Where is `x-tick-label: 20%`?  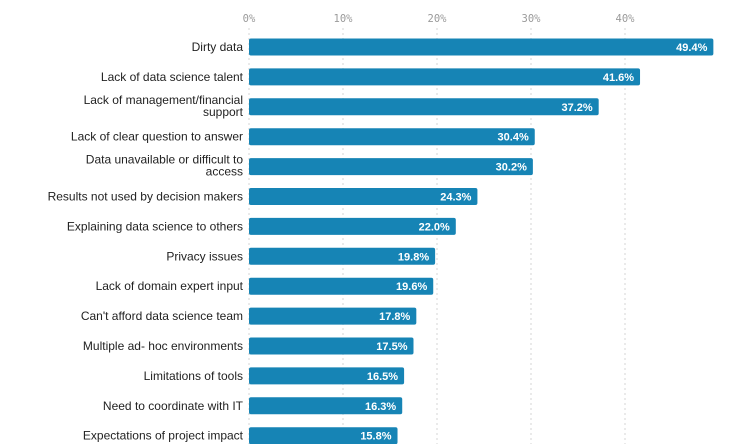 x-tick-label: 20% is located at coordinates (438, 19).